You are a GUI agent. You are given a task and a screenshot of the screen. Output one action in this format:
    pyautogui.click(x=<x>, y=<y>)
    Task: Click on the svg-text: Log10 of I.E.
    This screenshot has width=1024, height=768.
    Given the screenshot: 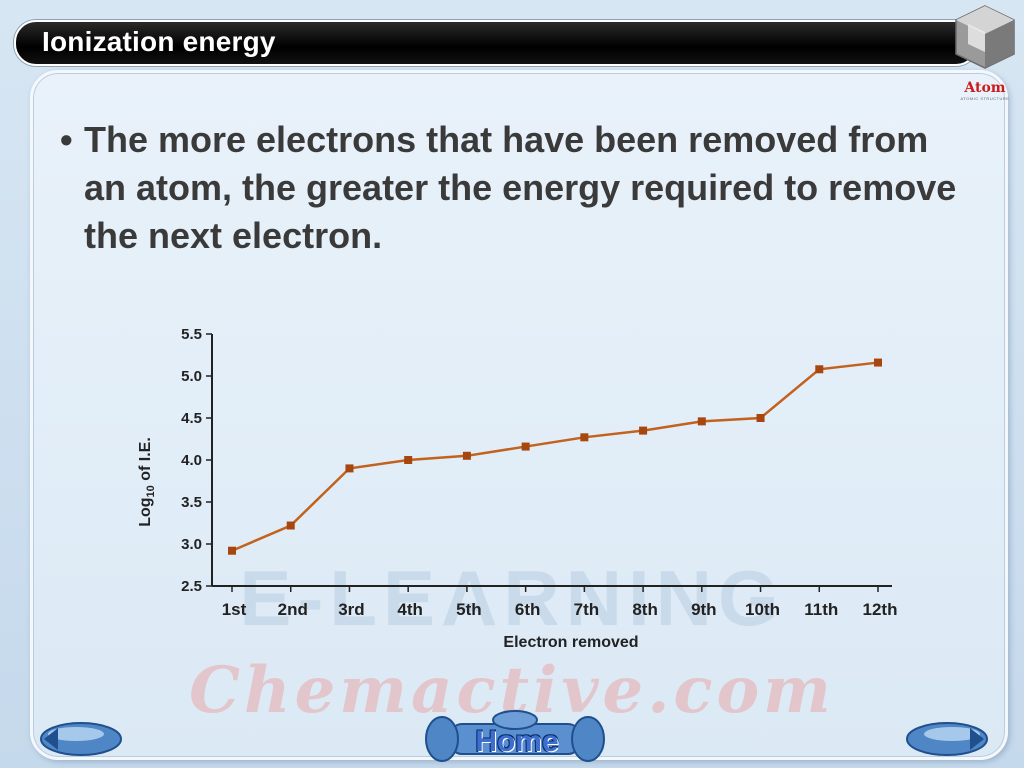 What is the action you would take?
    pyautogui.click(x=147, y=482)
    